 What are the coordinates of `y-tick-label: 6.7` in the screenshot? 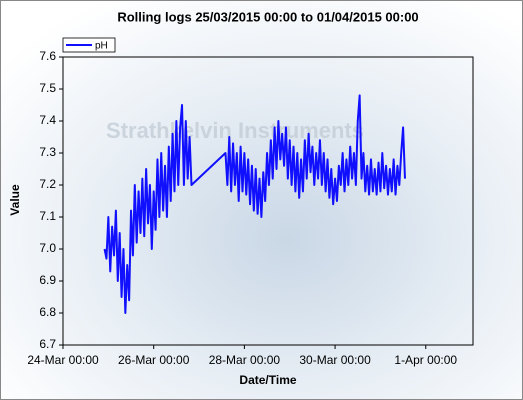 It's located at (47, 344).